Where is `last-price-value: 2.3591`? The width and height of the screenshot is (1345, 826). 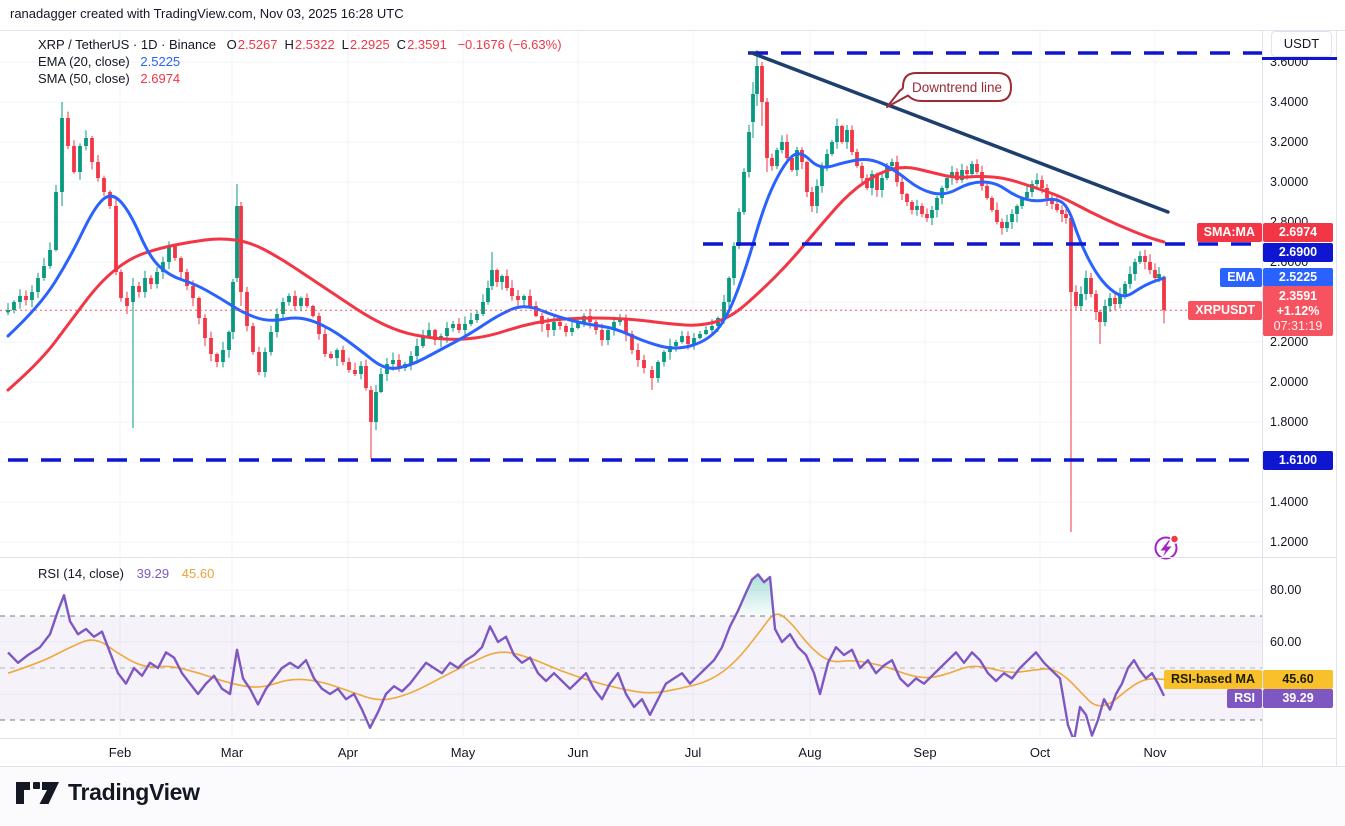
last-price-value: 2.3591 is located at coordinates (1298, 296).